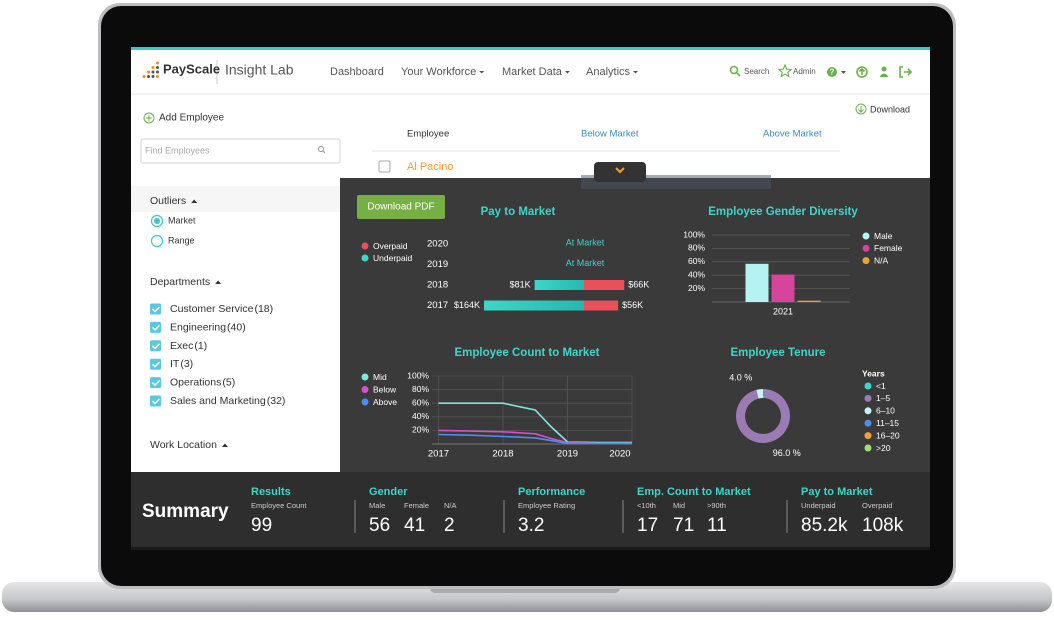  I want to click on department-count: (3), so click(186, 364).